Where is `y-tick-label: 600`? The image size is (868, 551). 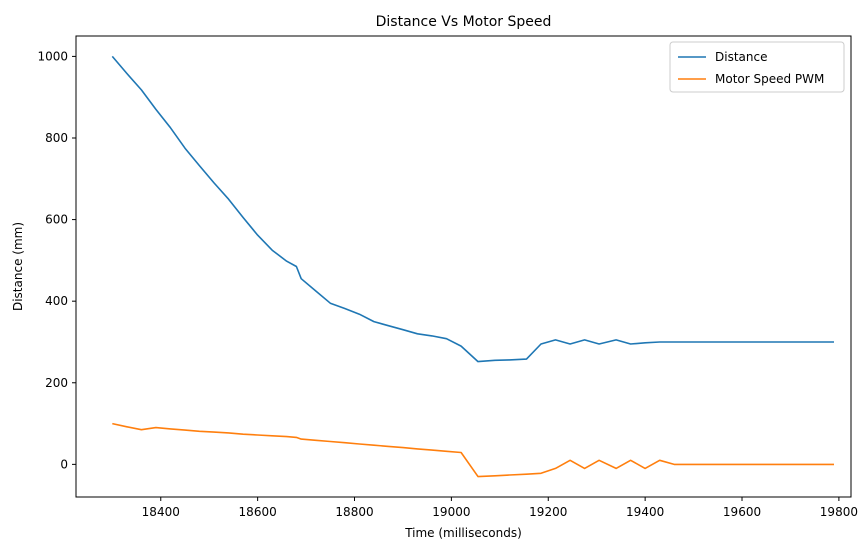 y-tick-label: 600 is located at coordinates (56, 220).